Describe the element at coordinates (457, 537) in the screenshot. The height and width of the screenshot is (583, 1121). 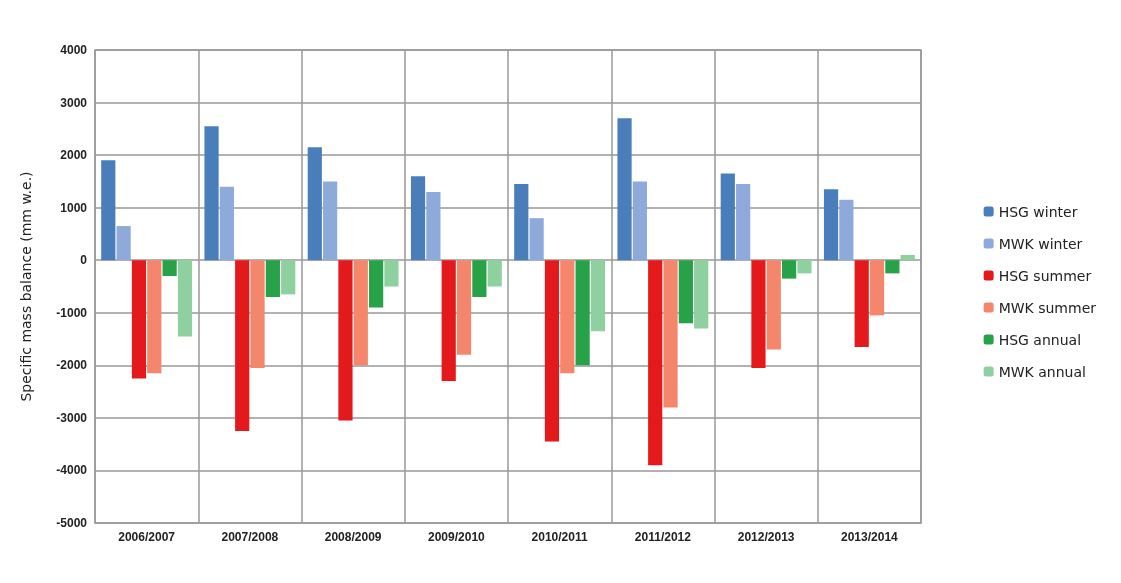
I see `x-tick-label: 2009/2010` at that location.